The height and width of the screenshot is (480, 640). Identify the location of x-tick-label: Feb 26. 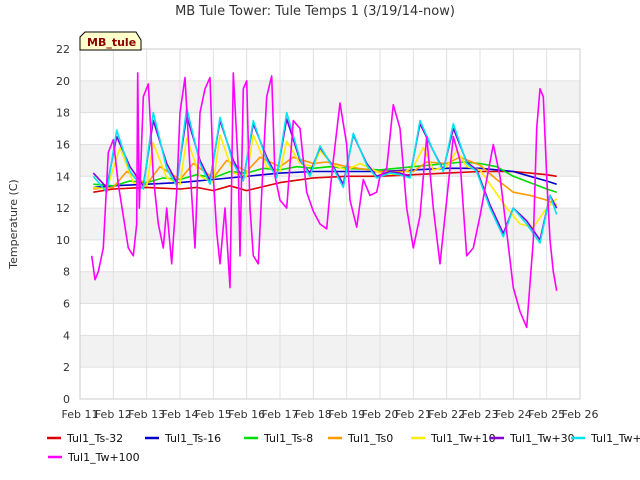
(580, 414).